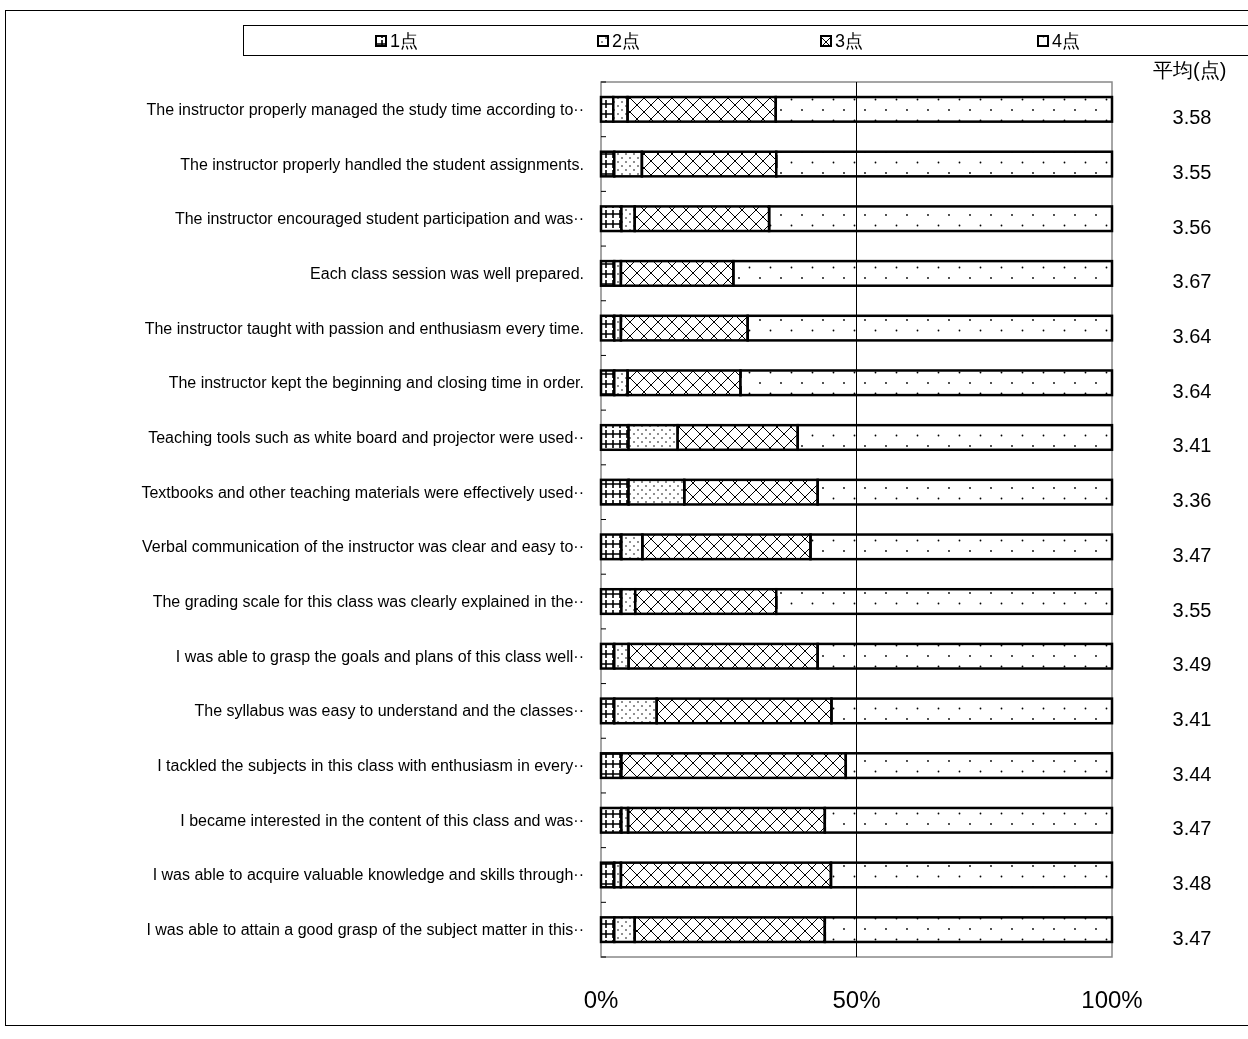 The width and height of the screenshot is (1248, 1039). What do you see at coordinates (364, 328) in the screenshot?
I see `y-tick-label: The instructor taught with passion and enthusiasm every time.` at bounding box center [364, 328].